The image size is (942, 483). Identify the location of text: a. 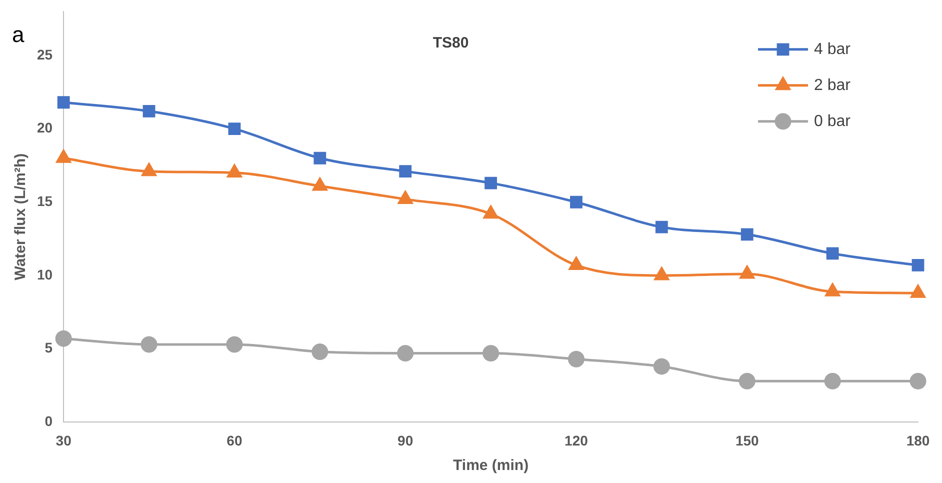
(18, 35).